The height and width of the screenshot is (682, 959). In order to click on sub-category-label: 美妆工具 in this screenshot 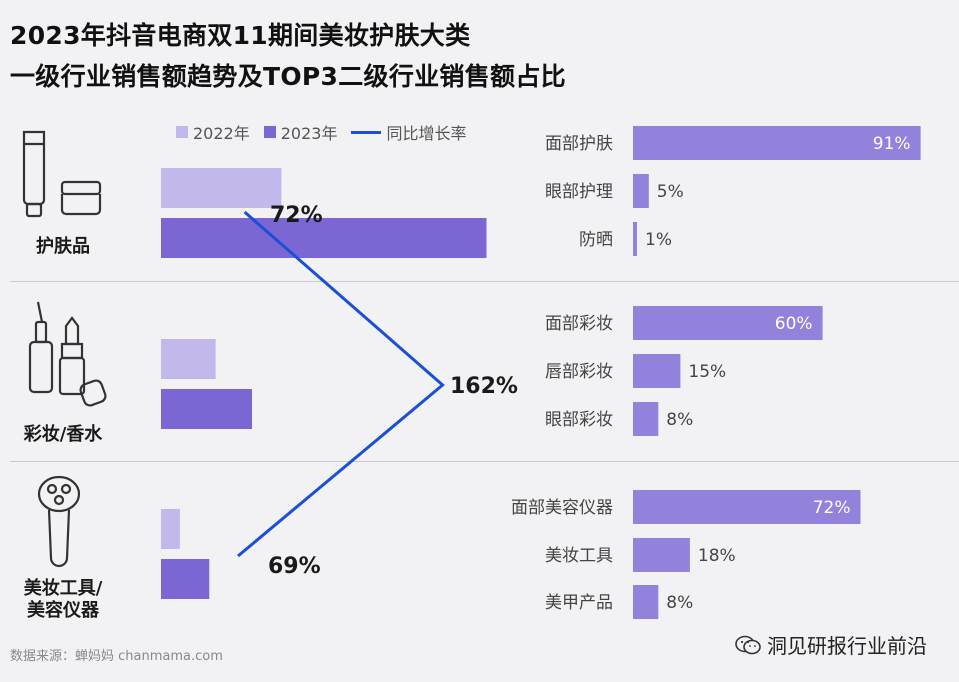, I will do `click(579, 556)`.